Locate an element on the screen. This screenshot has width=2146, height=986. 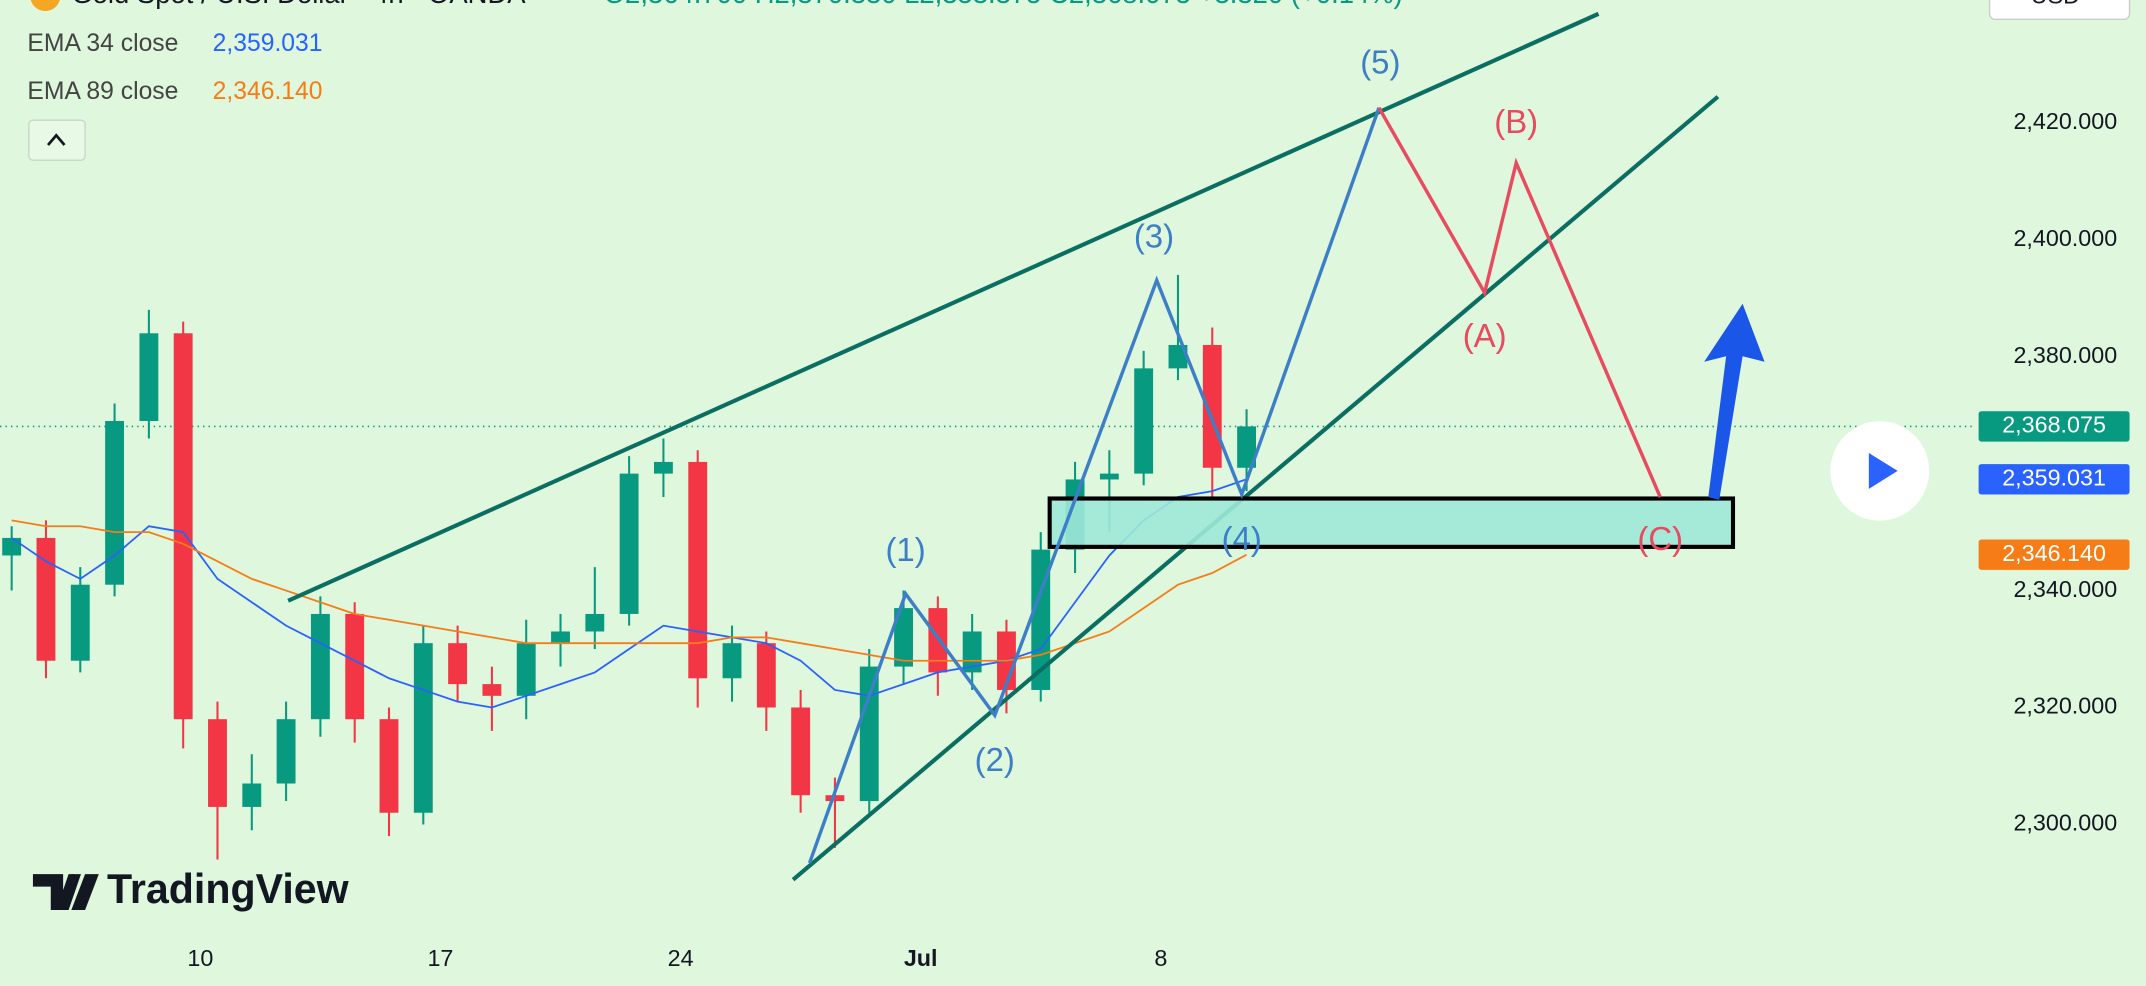
legend-entry: EMA 89 close is located at coordinates (102, 91).